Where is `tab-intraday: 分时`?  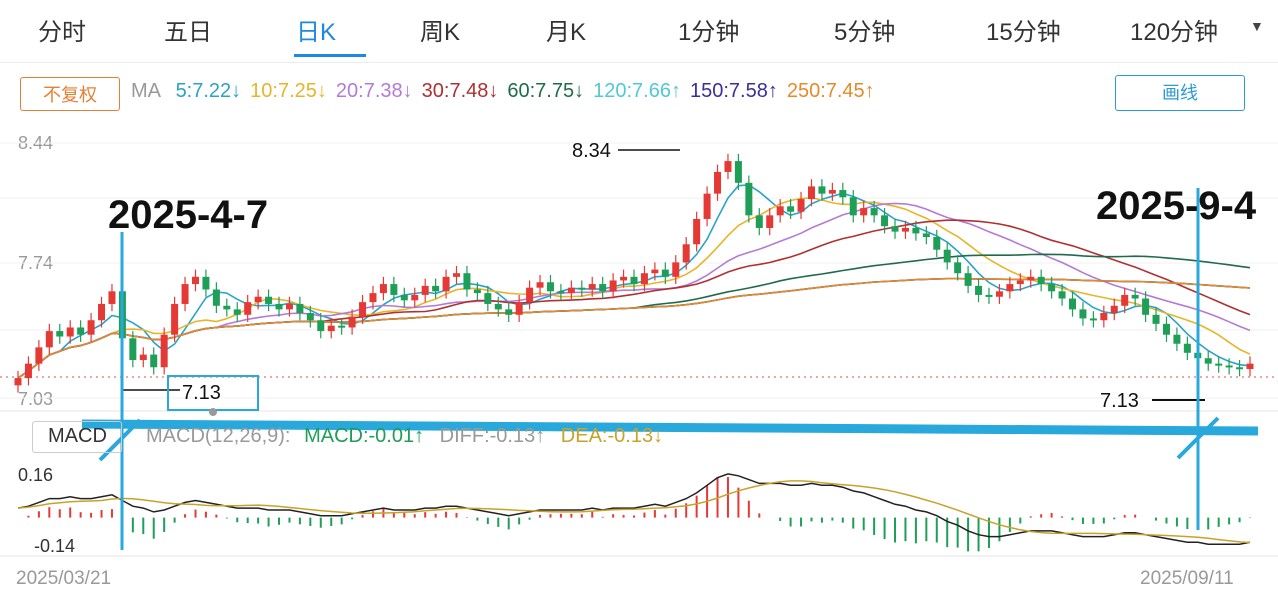
tab-intraday: 分时 is located at coordinates (62, 32).